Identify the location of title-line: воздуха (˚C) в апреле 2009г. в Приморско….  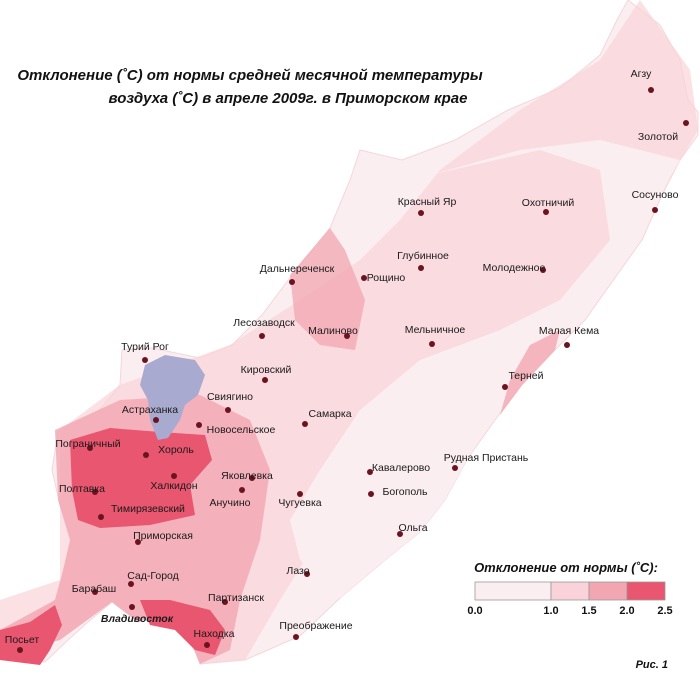
(288, 98).